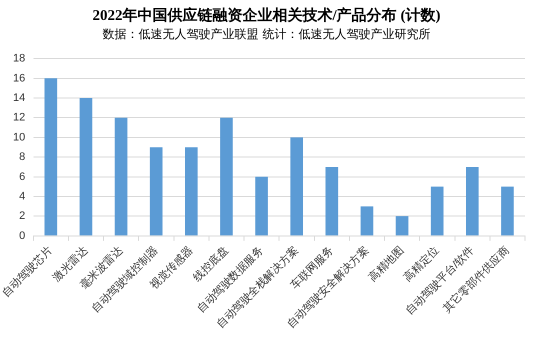 This screenshot has width=533, height=338. What do you see at coordinates (267, 34) in the screenshot?
I see `chart-subtitle: 数据：低速无人驾驶产业联盟 统计：低速无人驾驶产业研究所` at bounding box center [267, 34].